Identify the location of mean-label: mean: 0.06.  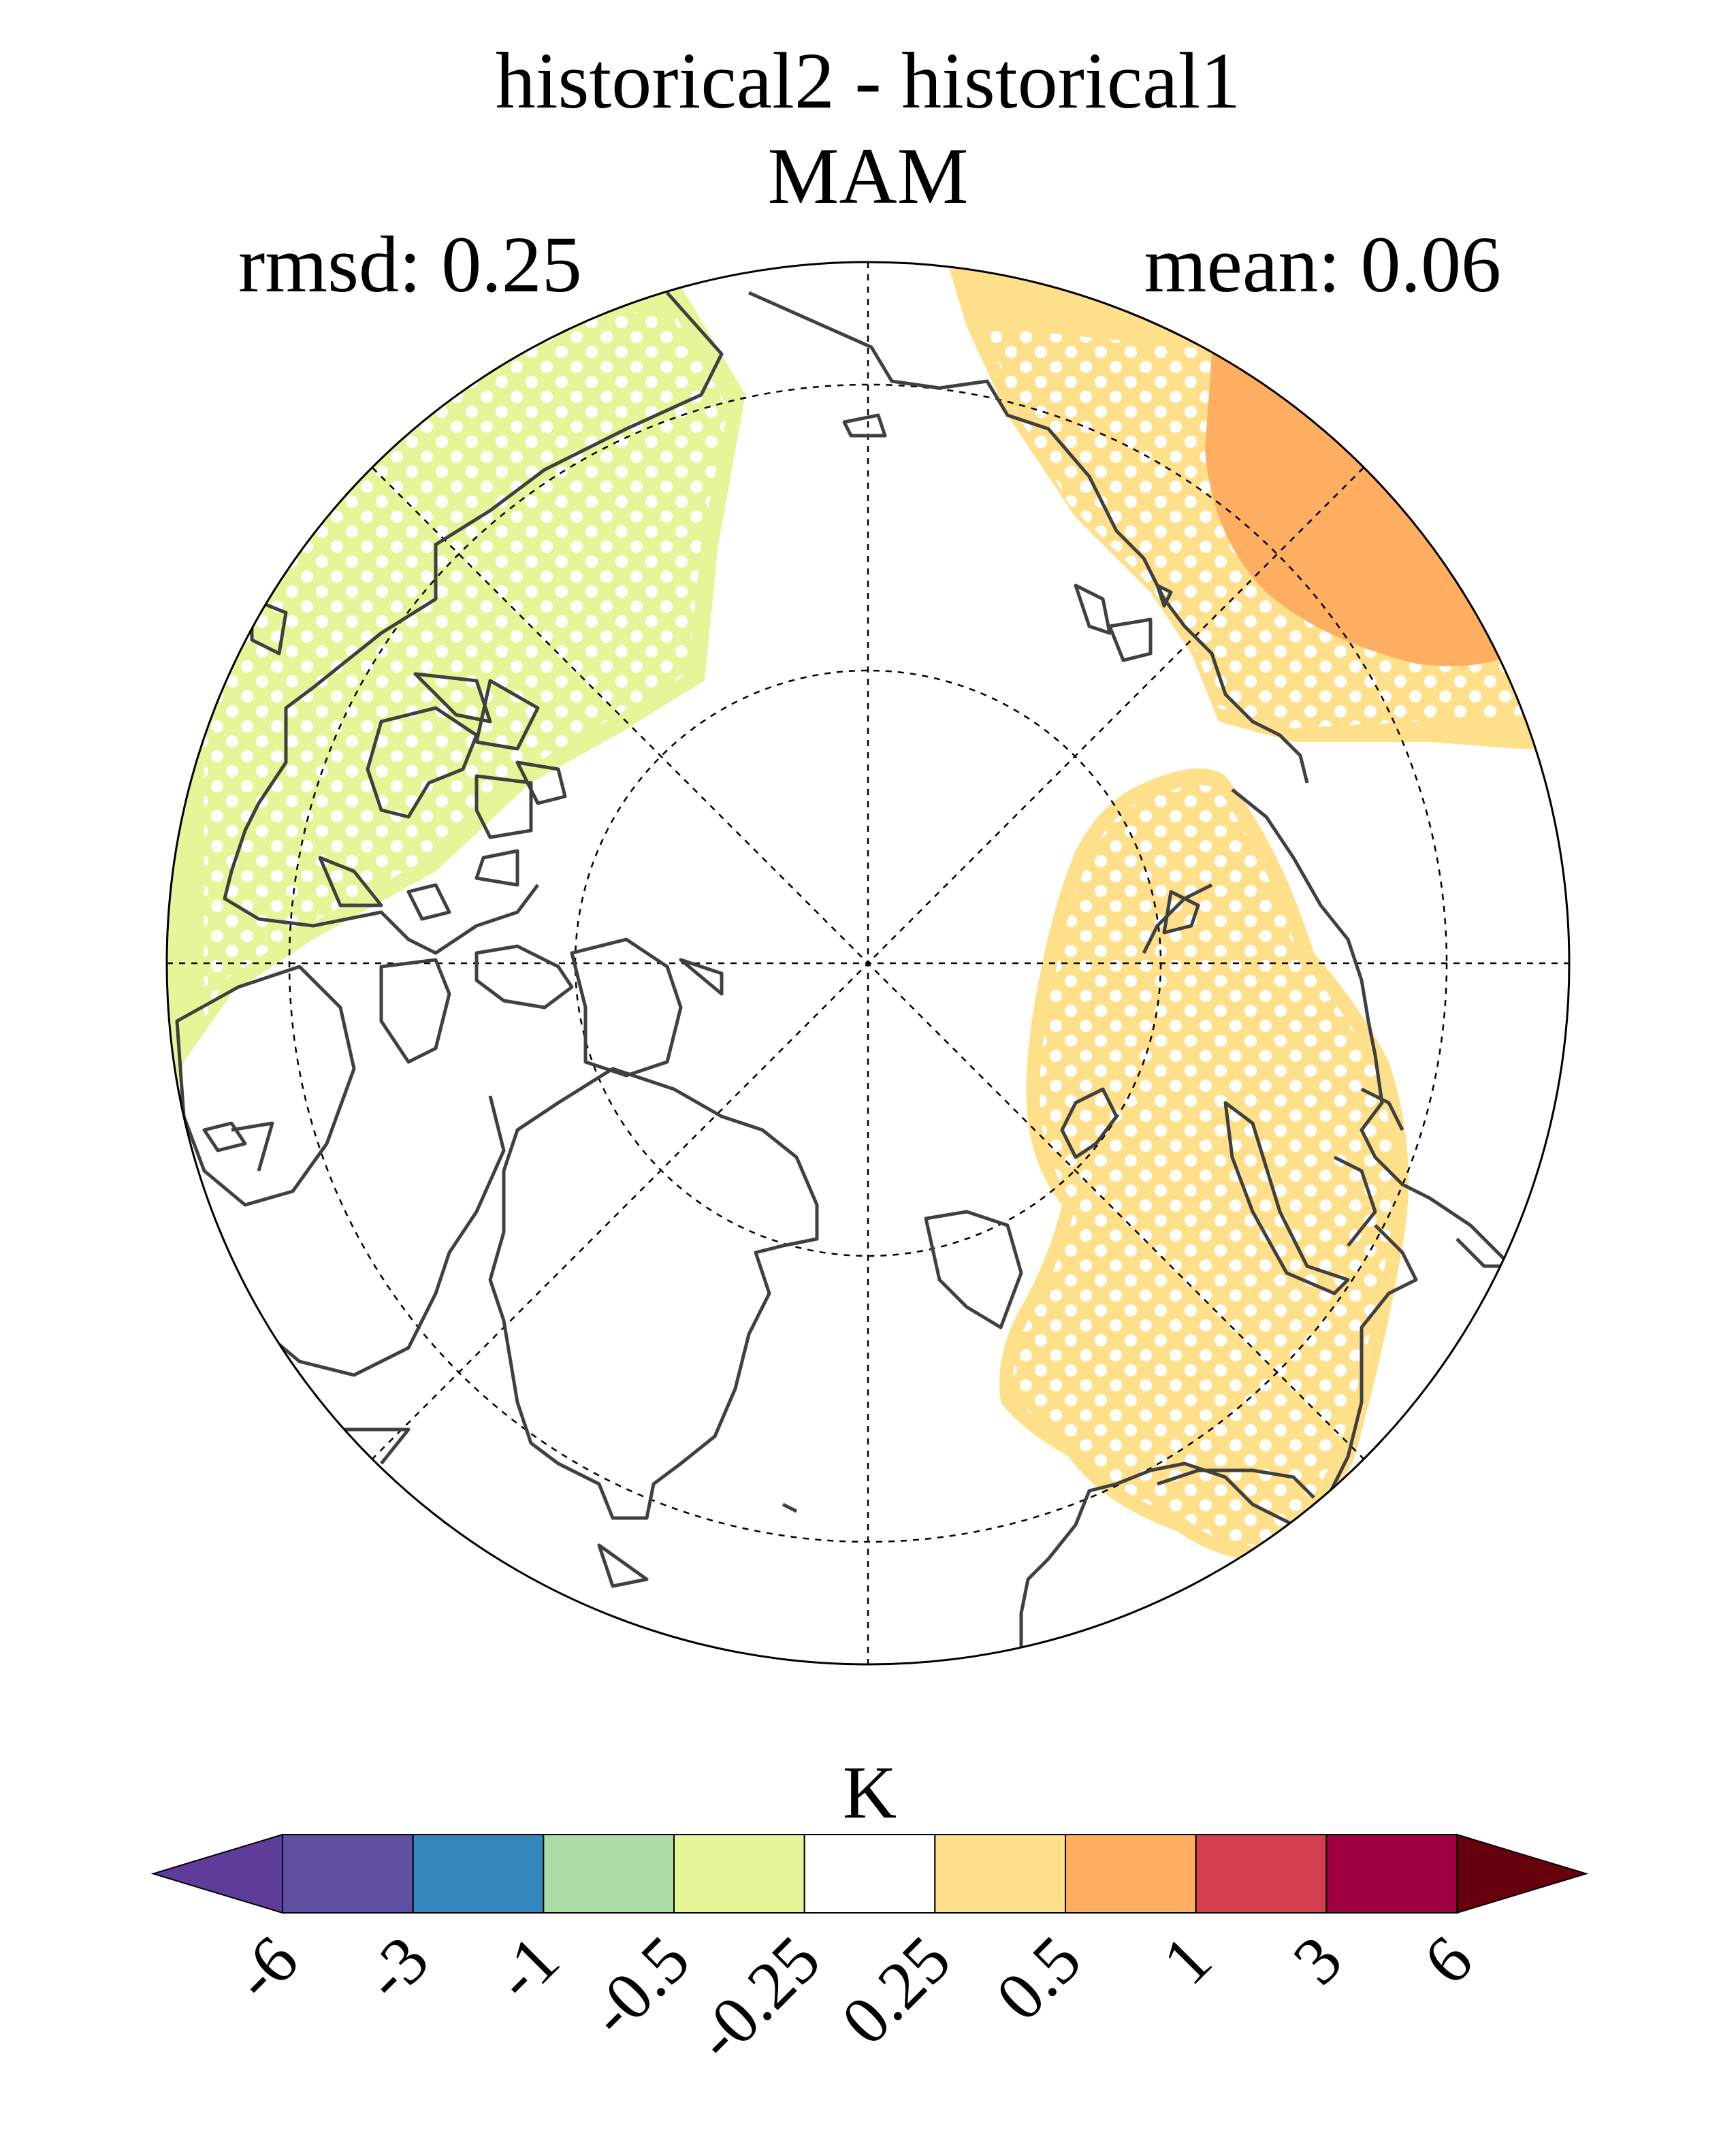
(1322, 264).